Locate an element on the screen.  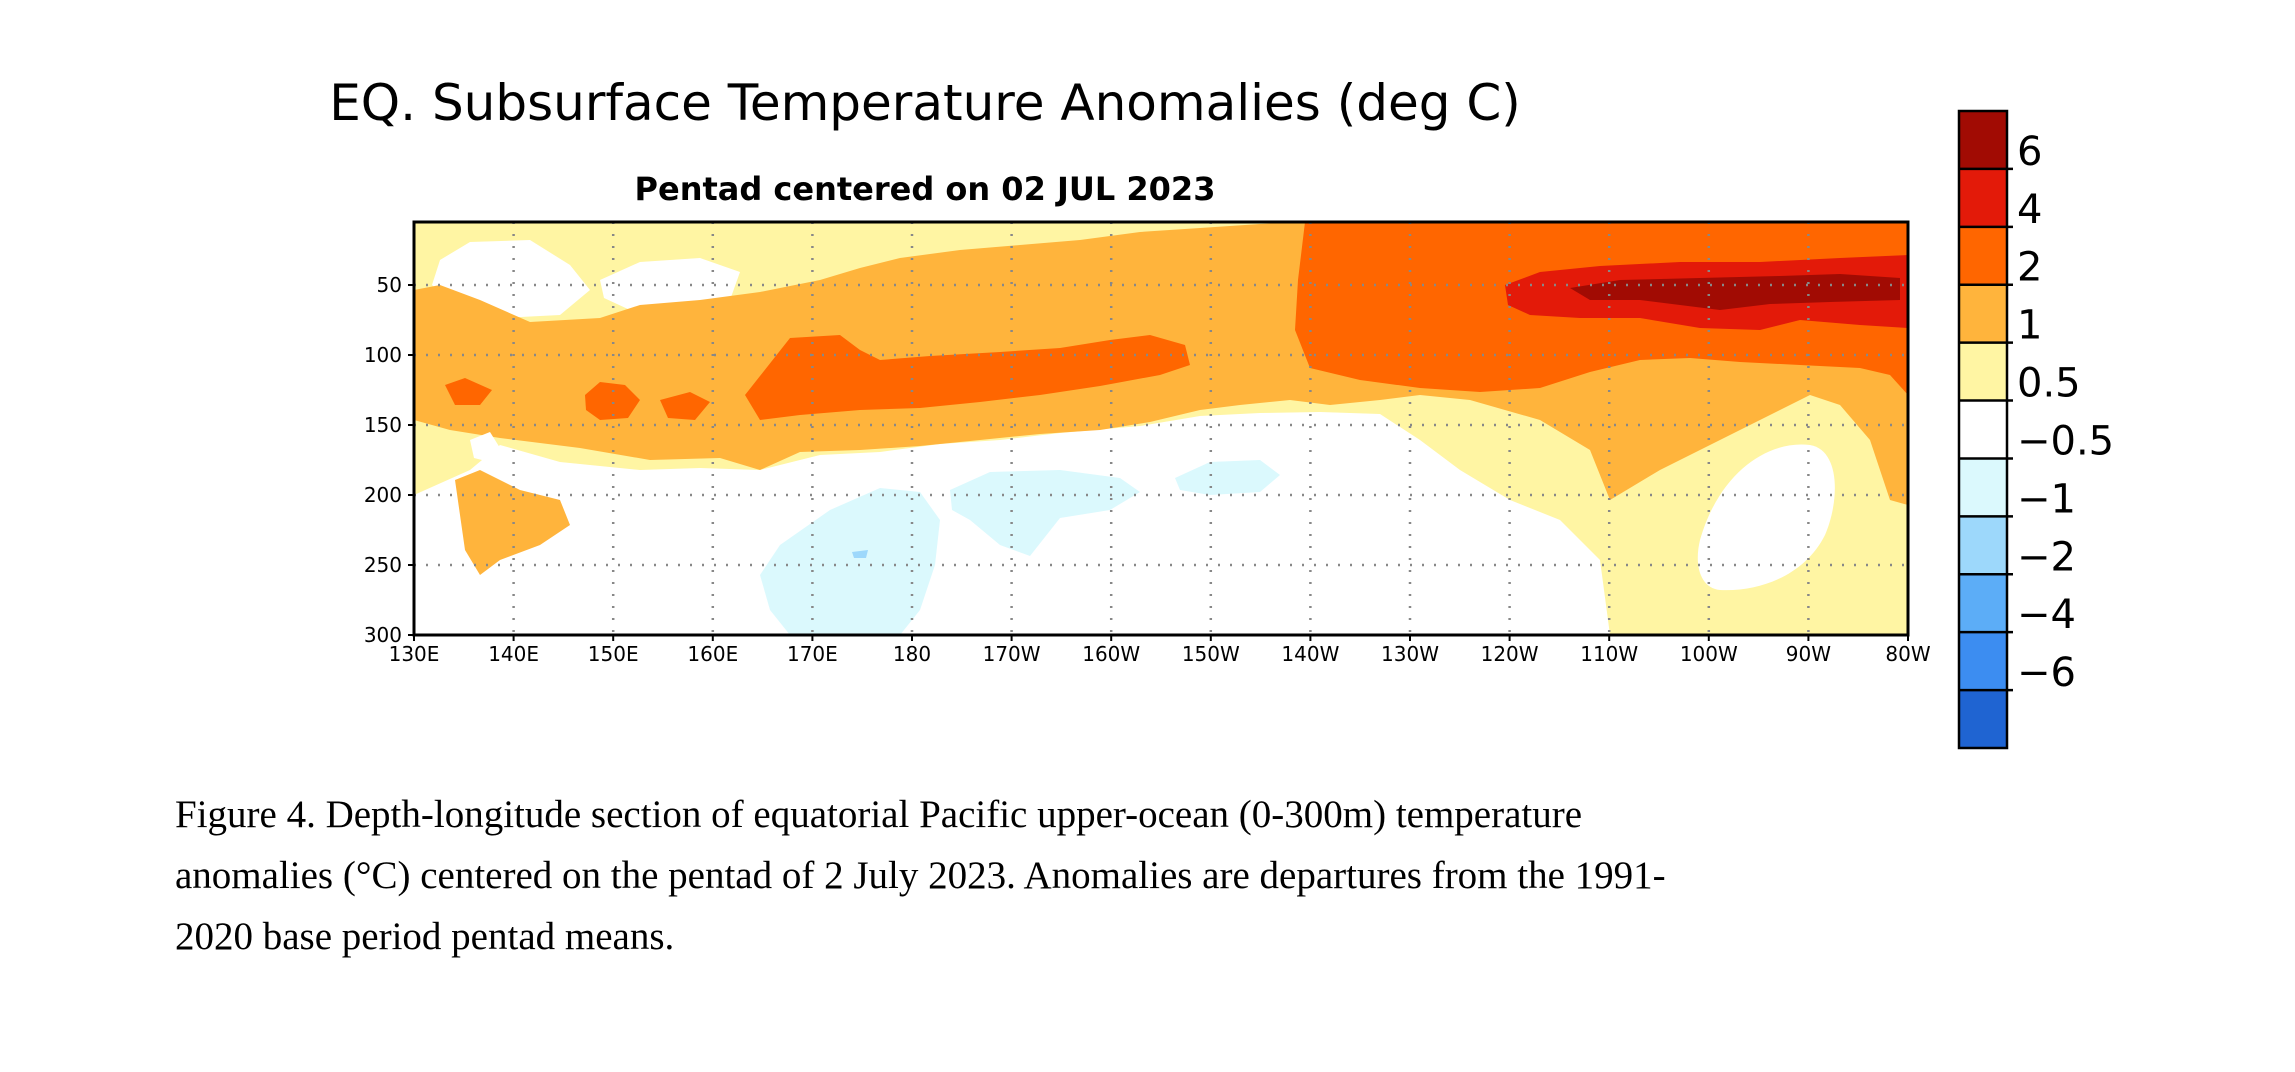
x-tick-label: 180 is located at coordinates (912, 654).